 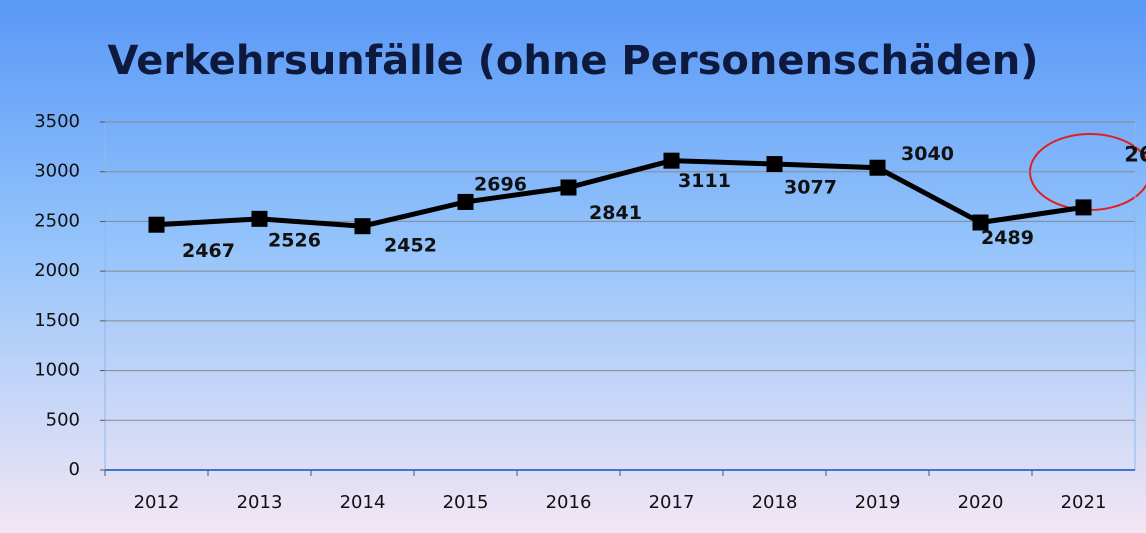 What do you see at coordinates (157, 502) in the screenshot?
I see `x-tick-label: 2012` at bounding box center [157, 502].